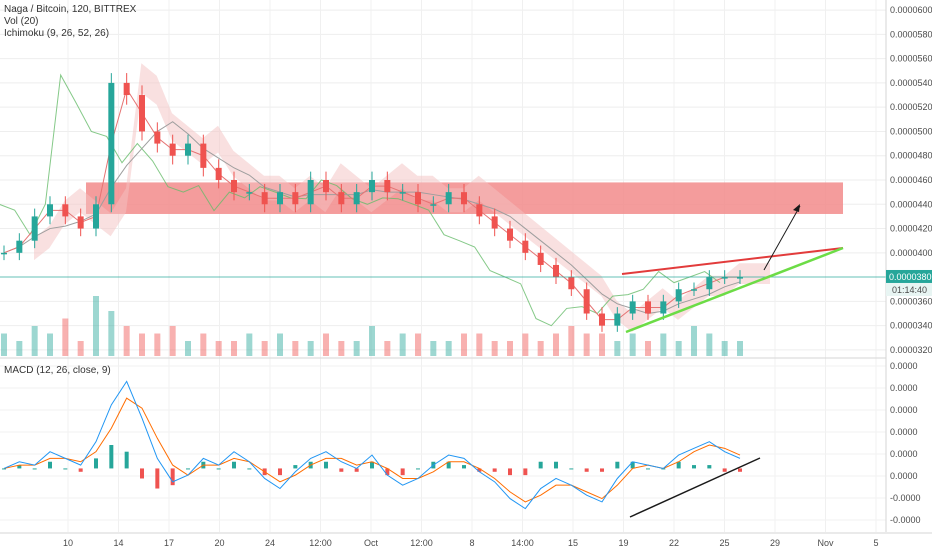 The height and width of the screenshot is (550, 932). I want to click on time-tick-label: 20, so click(219, 543).